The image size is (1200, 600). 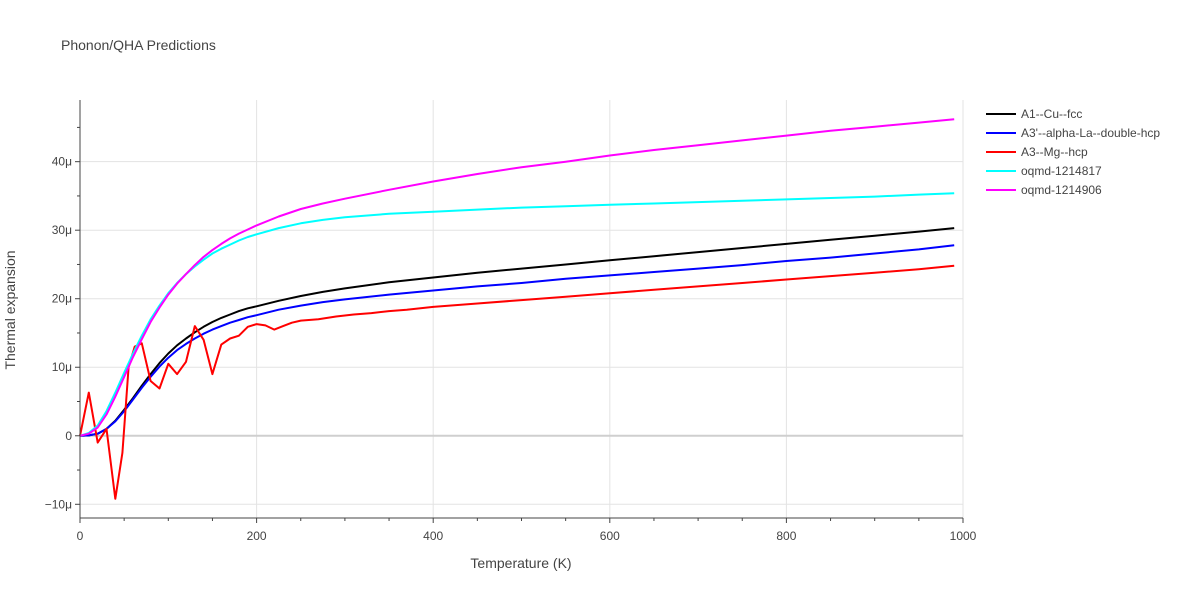 I want to click on x-tick-label: 200, so click(x=257, y=536).